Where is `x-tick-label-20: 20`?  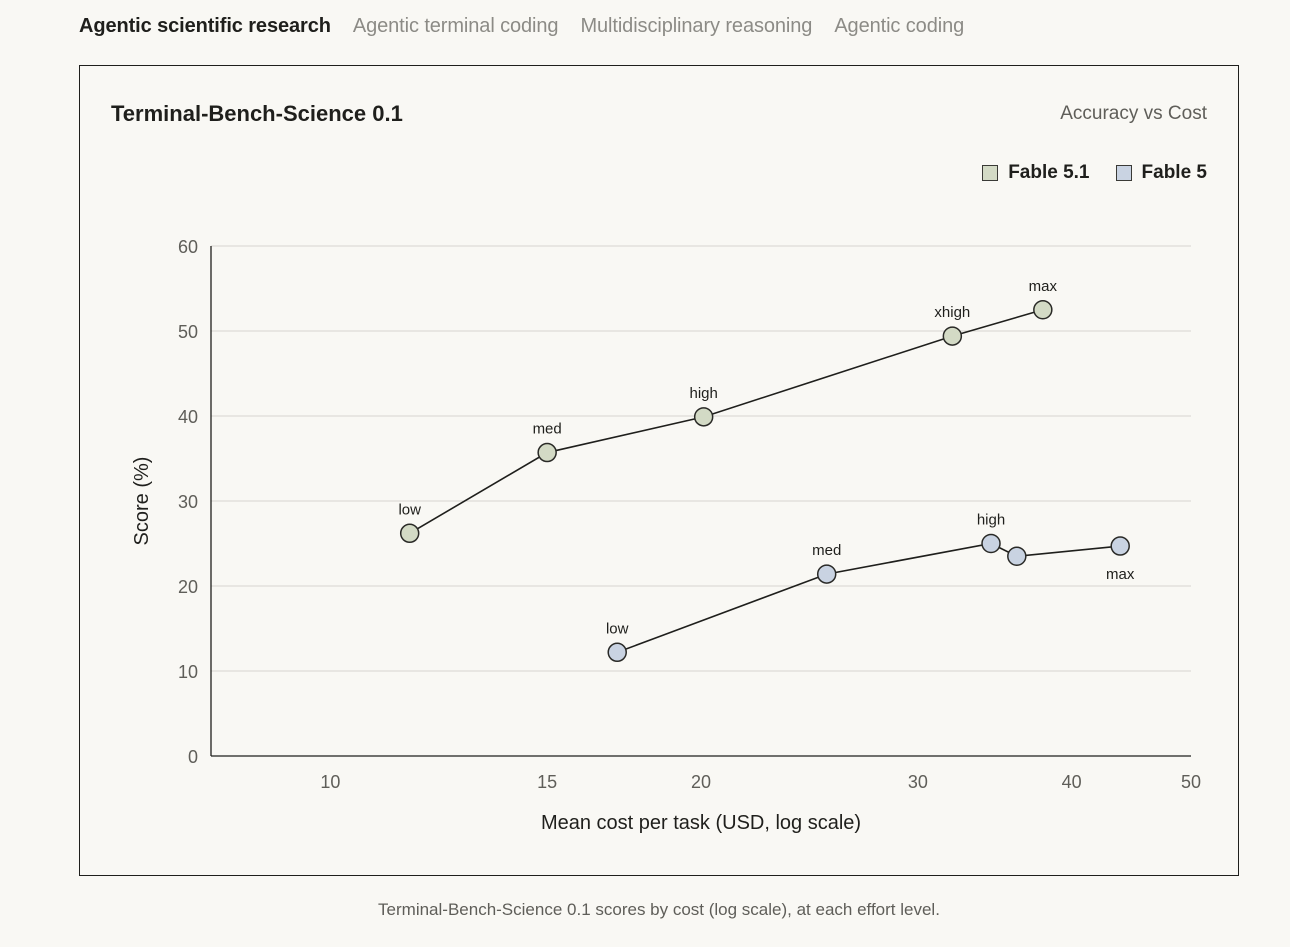 x-tick-label-20: 20 is located at coordinates (701, 782).